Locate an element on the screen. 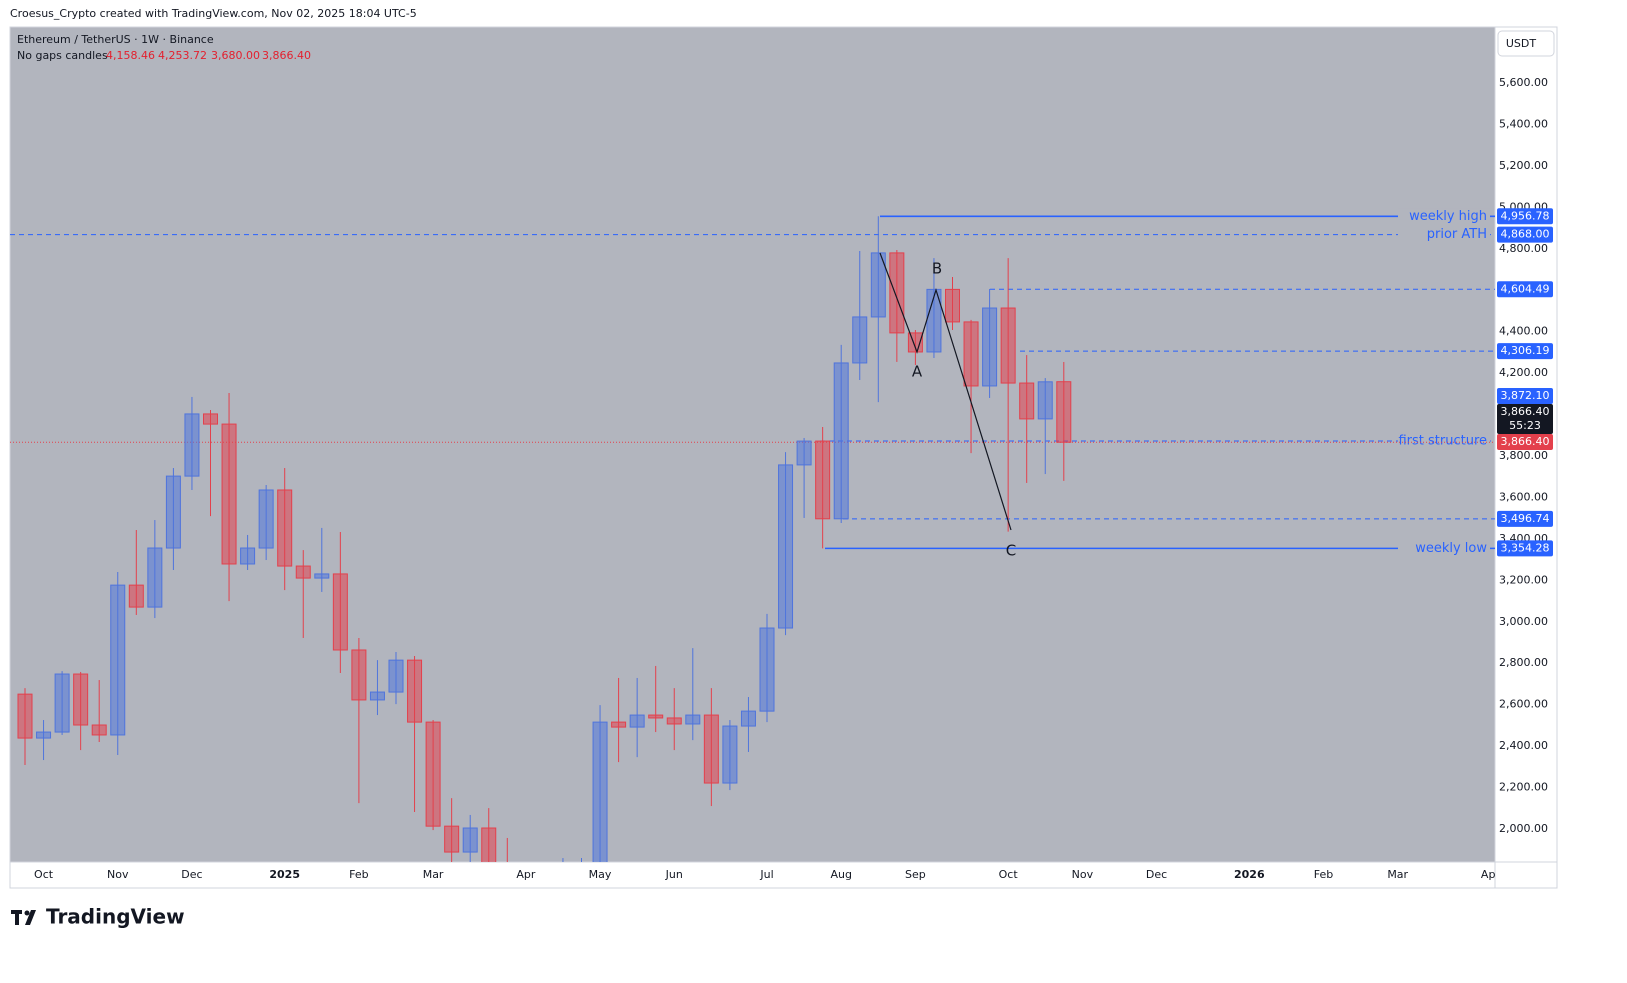  wave-label: B is located at coordinates (937, 269).